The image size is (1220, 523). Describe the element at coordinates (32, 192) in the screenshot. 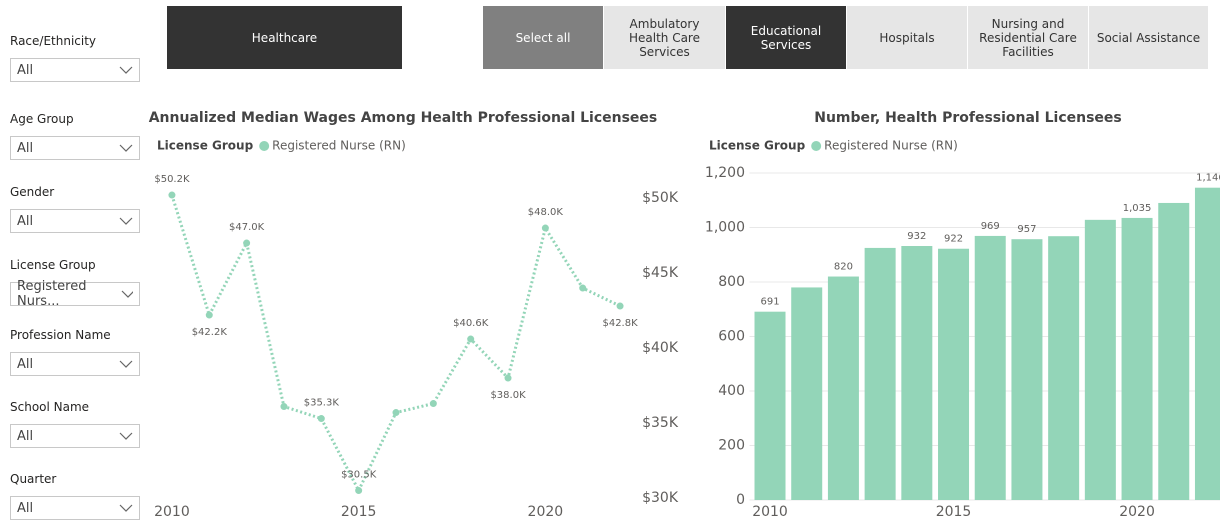

I see `filter-label: Gender` at that location.